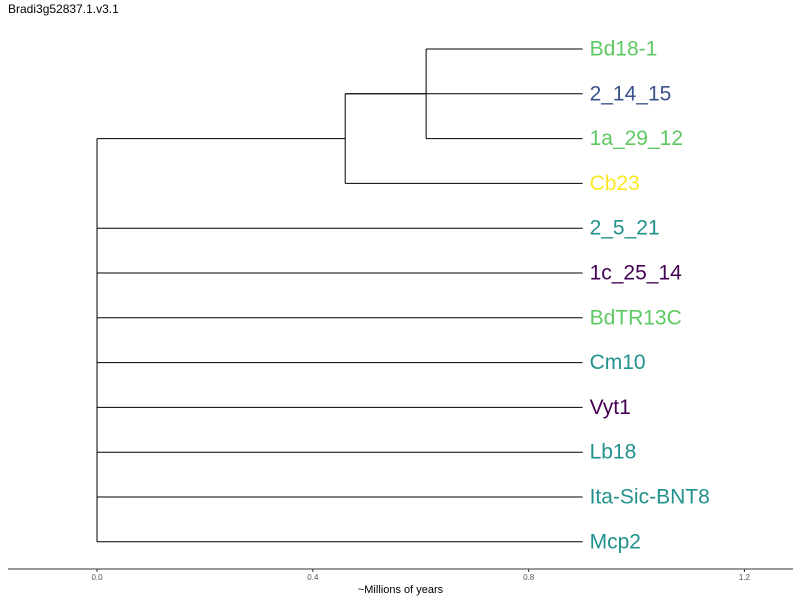  What do you see at coordinates (636, 273) in the screenshot?
I see `tip-label: 1c_25_14` at bounding box center [636, 273].